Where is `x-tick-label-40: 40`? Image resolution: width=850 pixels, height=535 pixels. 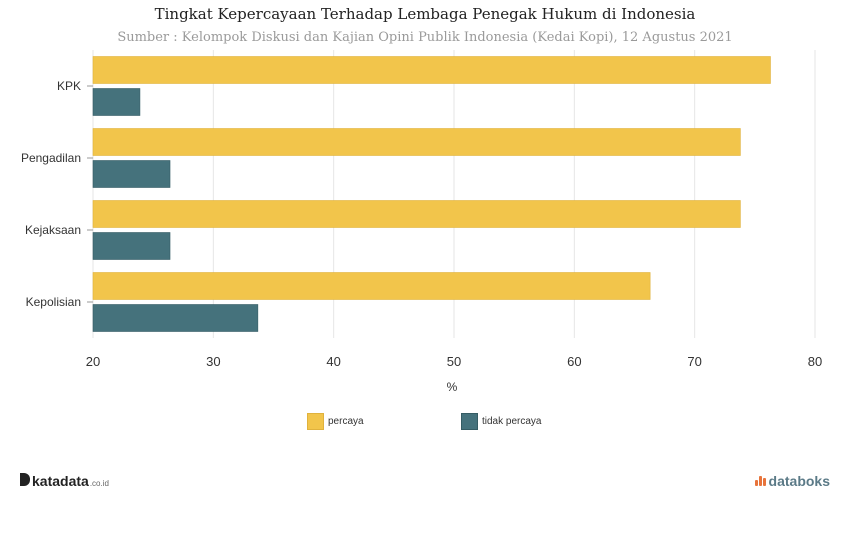 x-tick-label-40: 40 is located at coordinates (333, 361).